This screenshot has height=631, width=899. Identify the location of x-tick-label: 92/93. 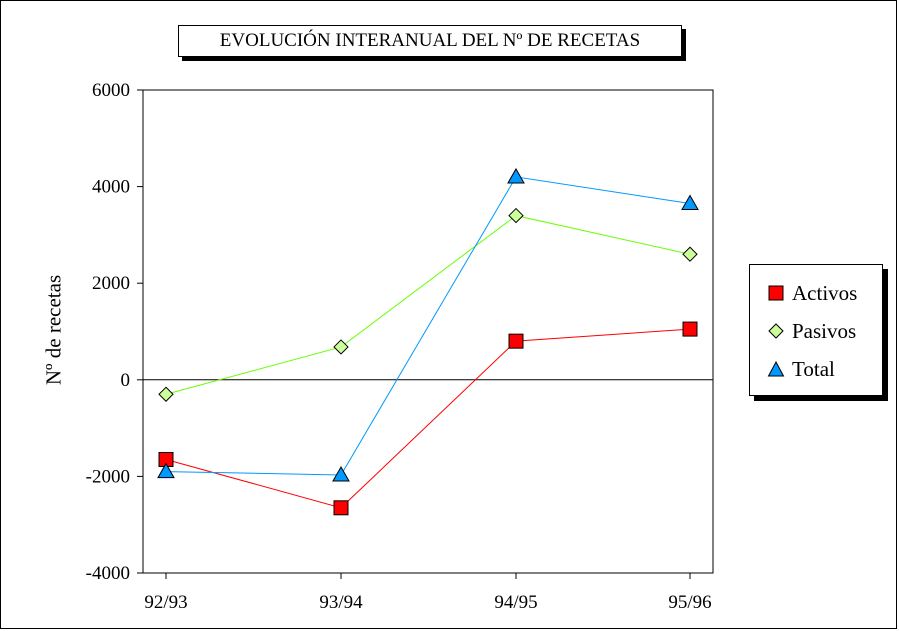
(165, 602).